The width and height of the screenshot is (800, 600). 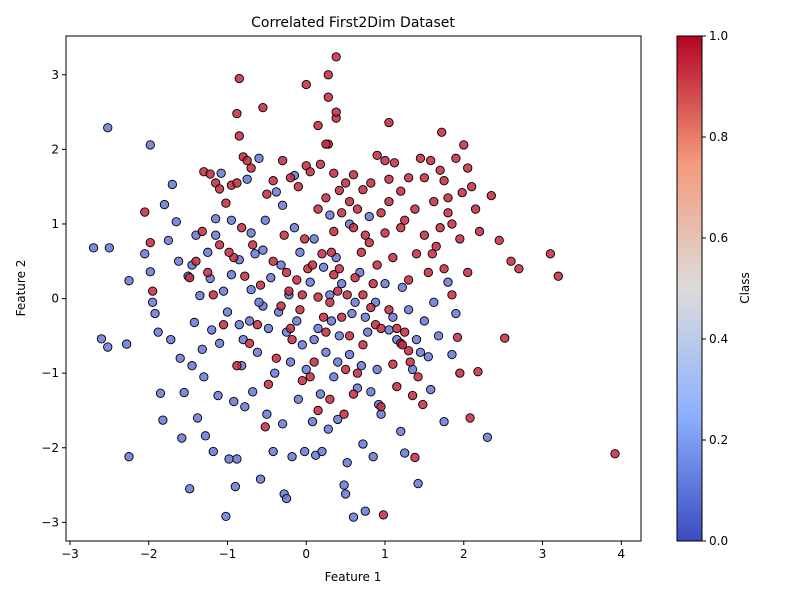 What do you see at coordinates (50, 373) in the screenshot?
I see `y-tick-label: −1` at bounding box center [50, 373].